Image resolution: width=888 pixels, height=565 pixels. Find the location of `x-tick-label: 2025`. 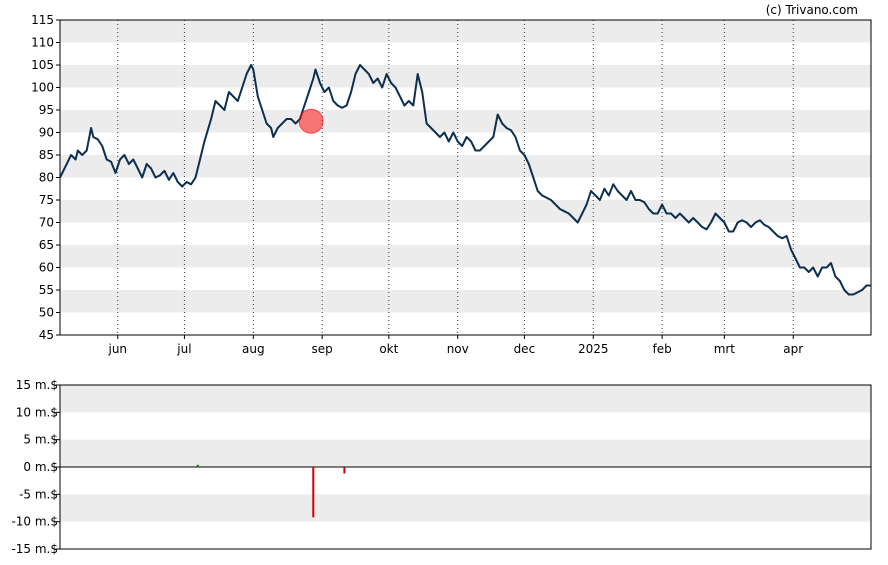

x-tick-label: 2025 is located at coordinates (593, 349).